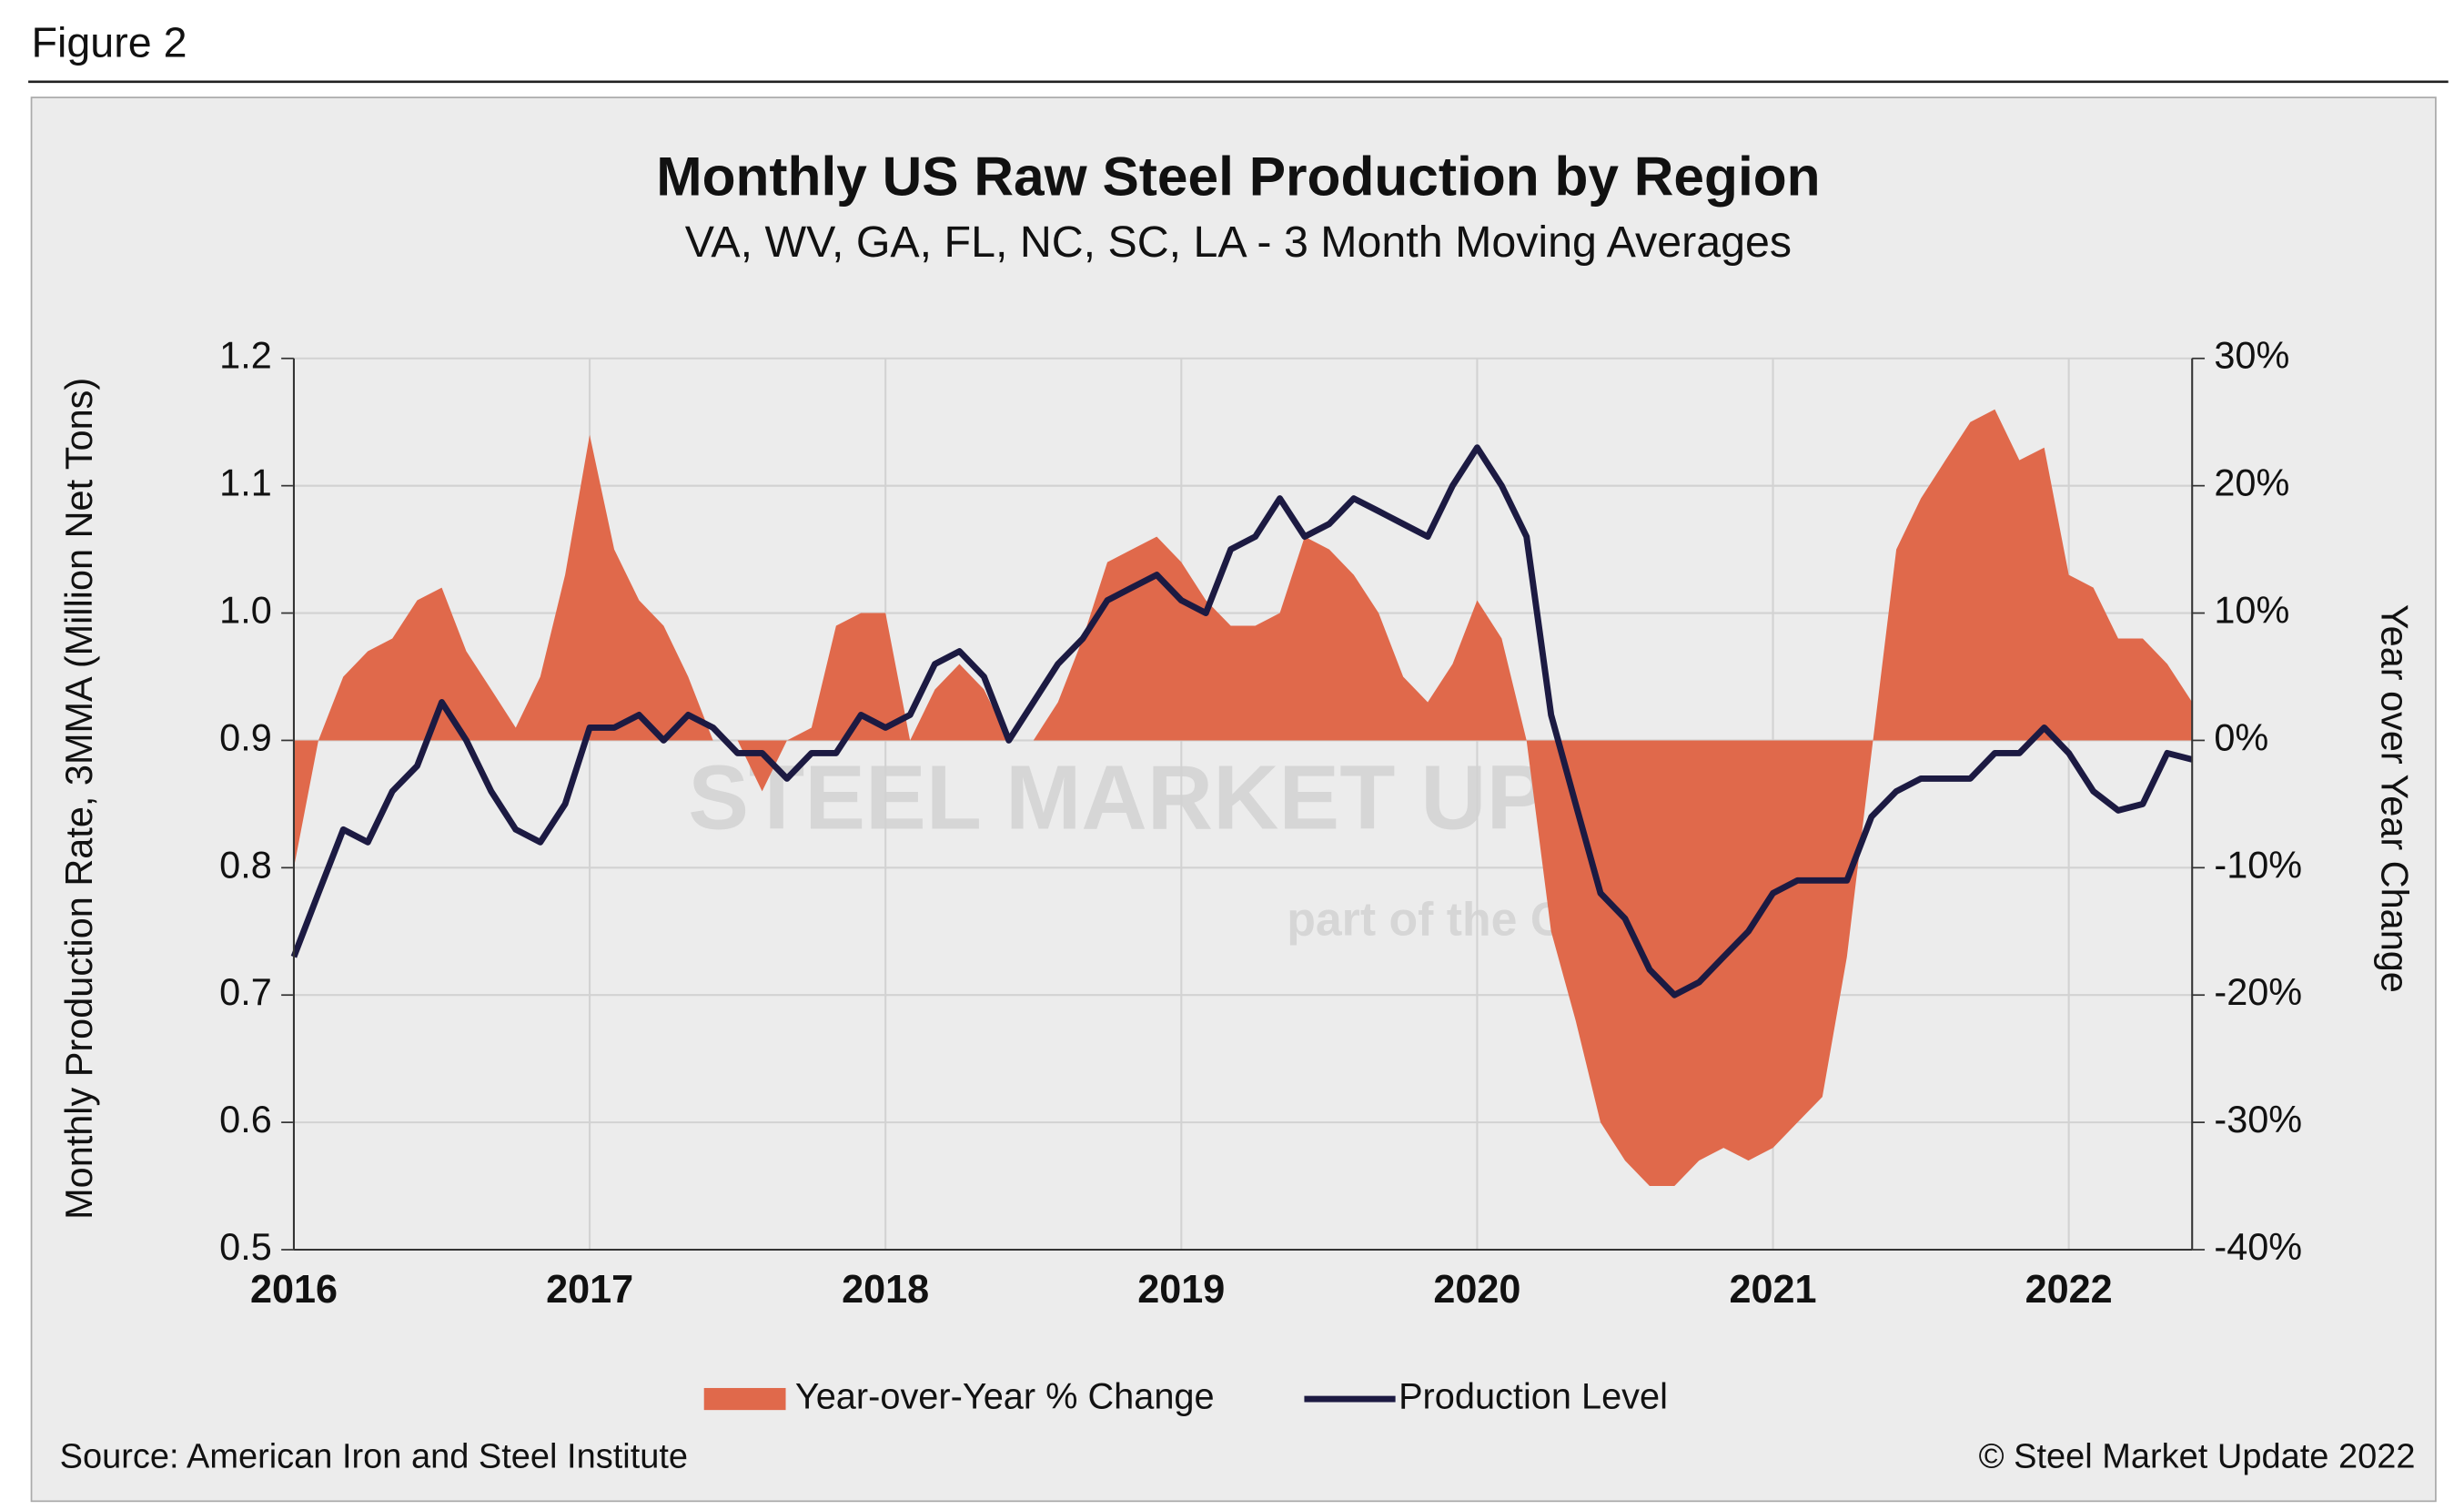 The image size is (2464, 1510). I want to click on y-tick-label: 0.8, so click(245, 864).